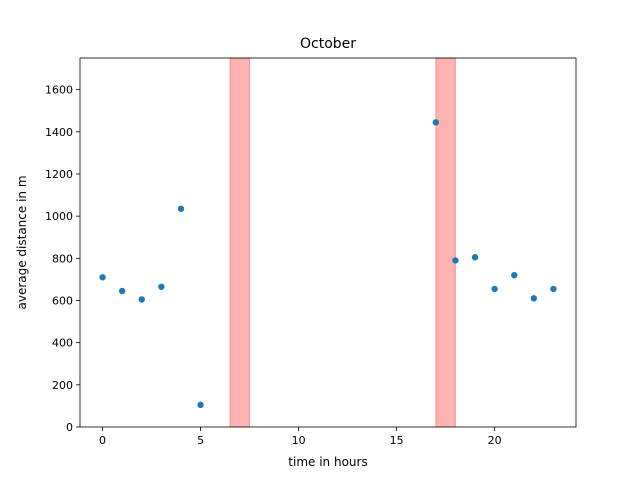  What do you see at coordinates (69, 427) in the screenshot?
I see `y-tick-label: 0` at bounding box center [69, 427].